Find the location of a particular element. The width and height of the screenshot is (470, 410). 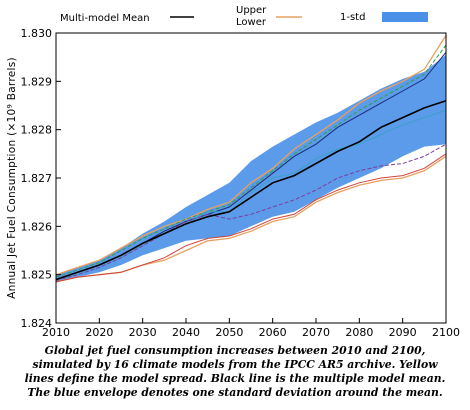

legend-label-mean: Multi-model Mean is located at coordinates (105, 18).